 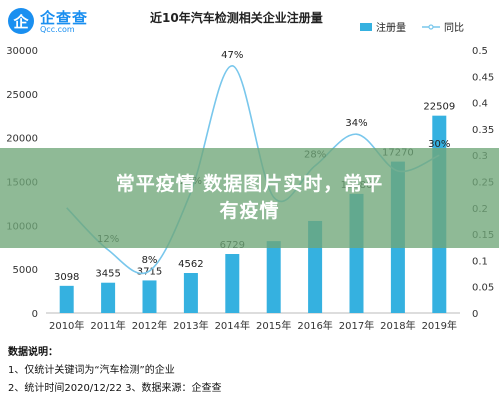 I want to click on bar-2010年, so click(x=66, y=299).